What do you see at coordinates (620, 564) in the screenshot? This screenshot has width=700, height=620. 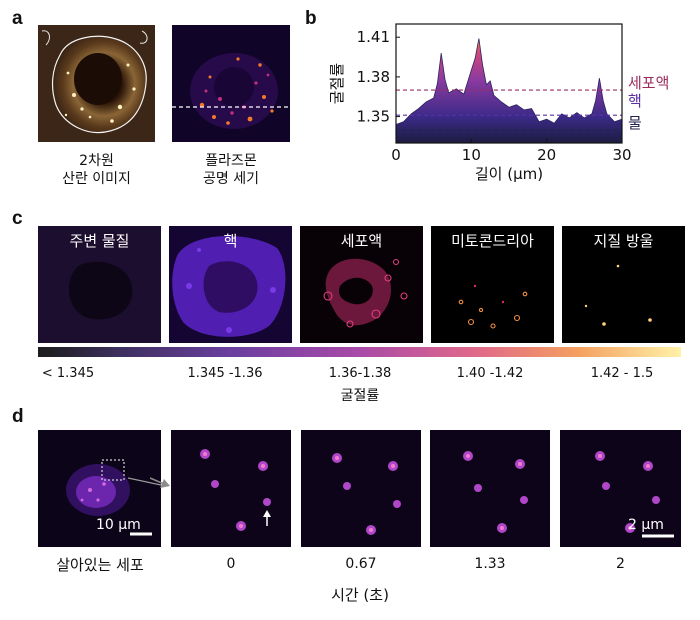 I see `time-label-3: 2` at bounding box center [620, 564].